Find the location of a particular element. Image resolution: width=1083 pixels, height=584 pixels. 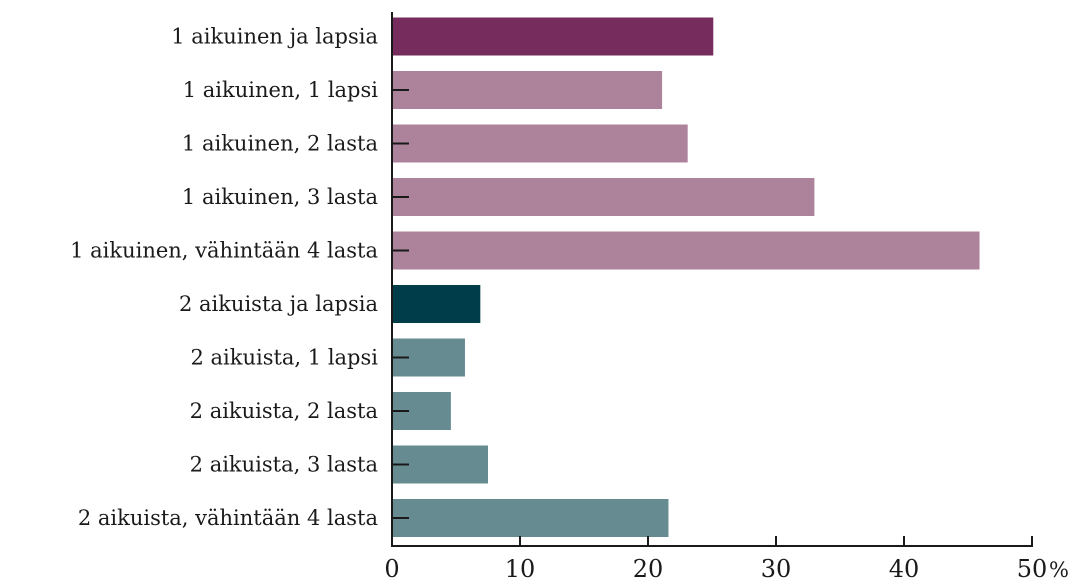

category-label-2: 1 aikuinen, 1 lapsi is located at coordinates (281, 90).